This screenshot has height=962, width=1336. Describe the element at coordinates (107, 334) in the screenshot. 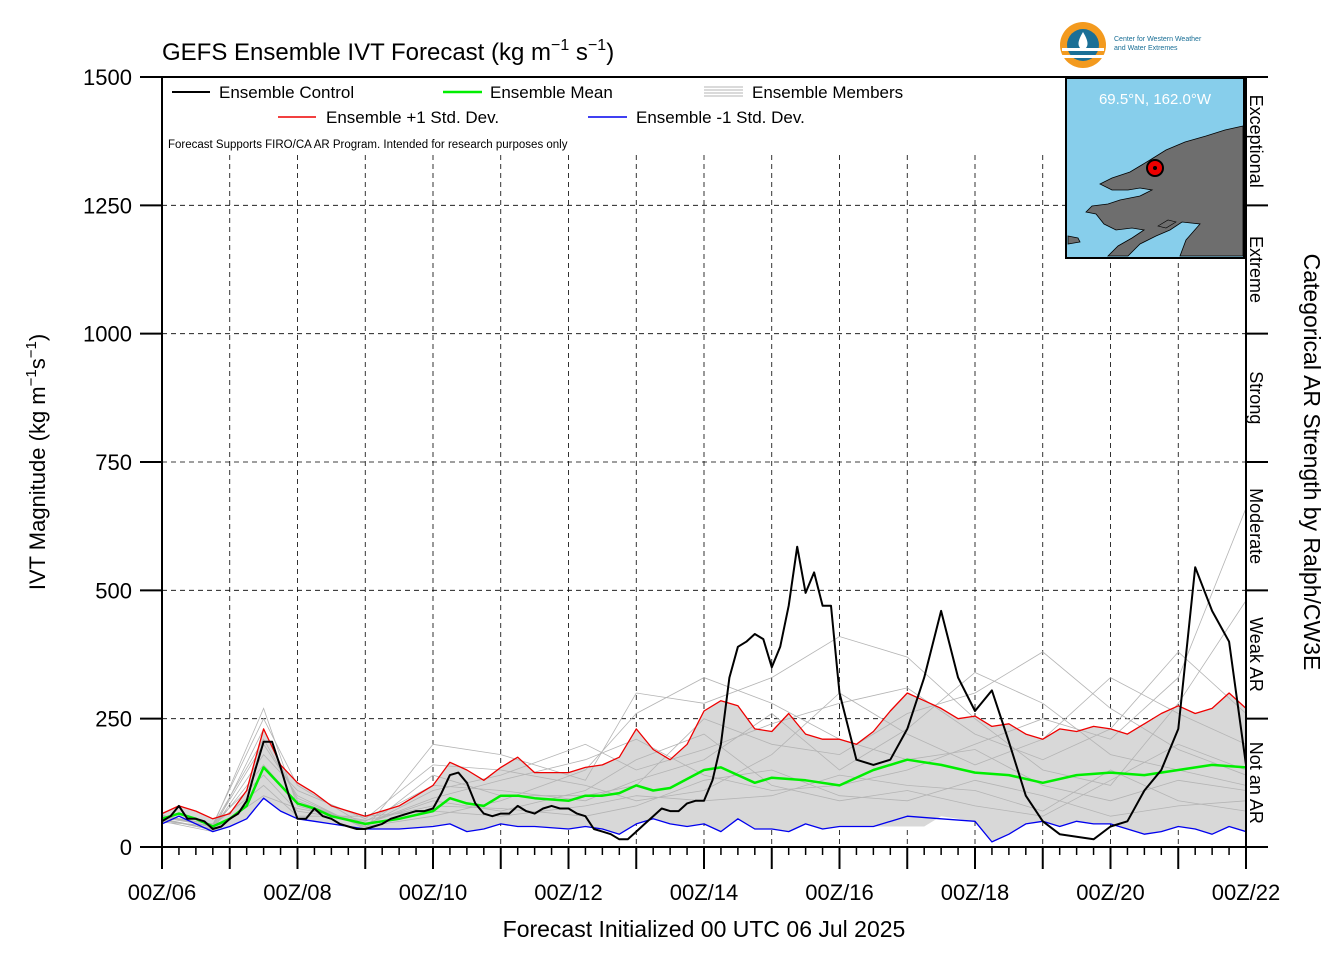

I see `y-tick-label: 1000` at that location.